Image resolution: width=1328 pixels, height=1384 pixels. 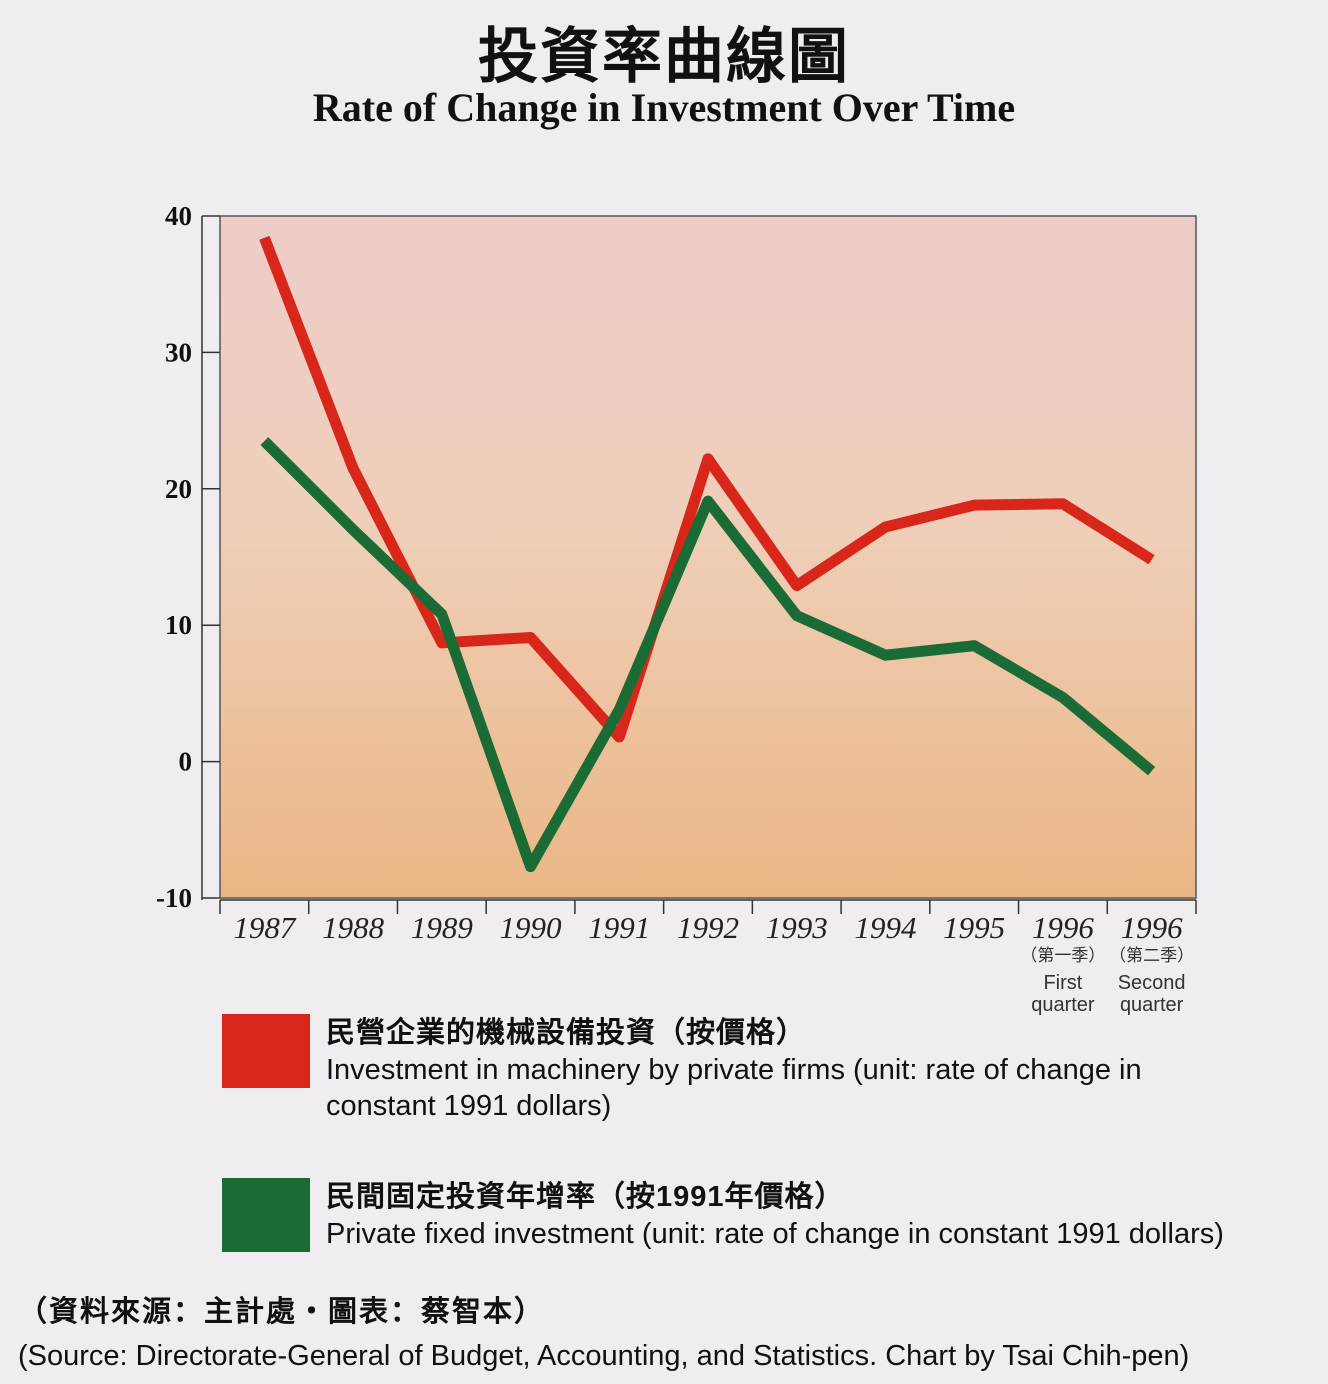 I want to click on x-tick-label: 1990, so click(x=531, y=927).